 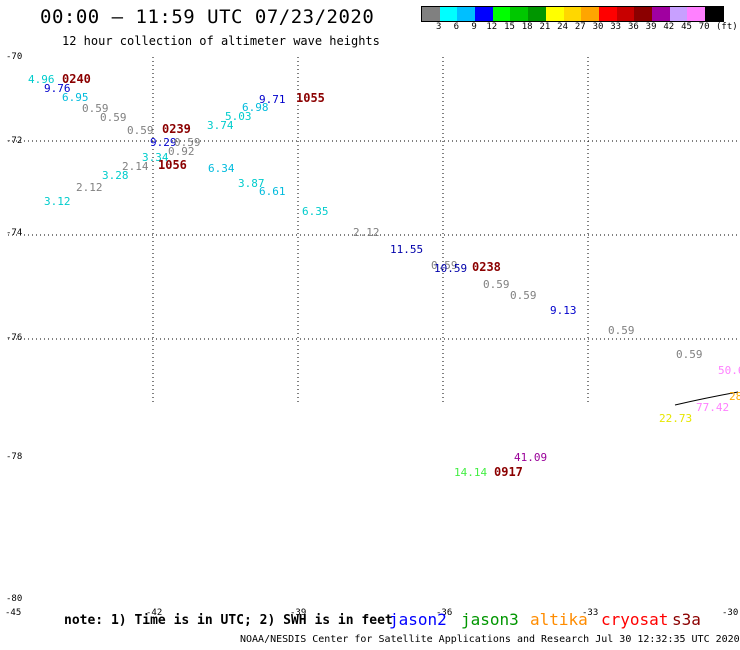 I want to click on wave-height-label: 22.73, so click(x=676, y=418).